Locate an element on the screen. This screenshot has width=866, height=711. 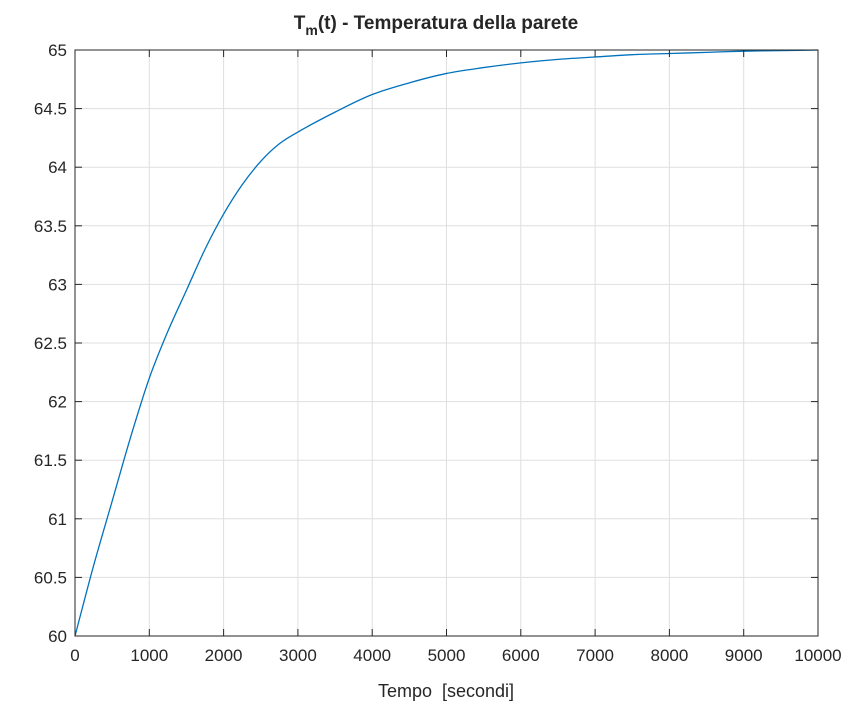
y-tick-label: 62.5 is located at coordinates (50, 343).